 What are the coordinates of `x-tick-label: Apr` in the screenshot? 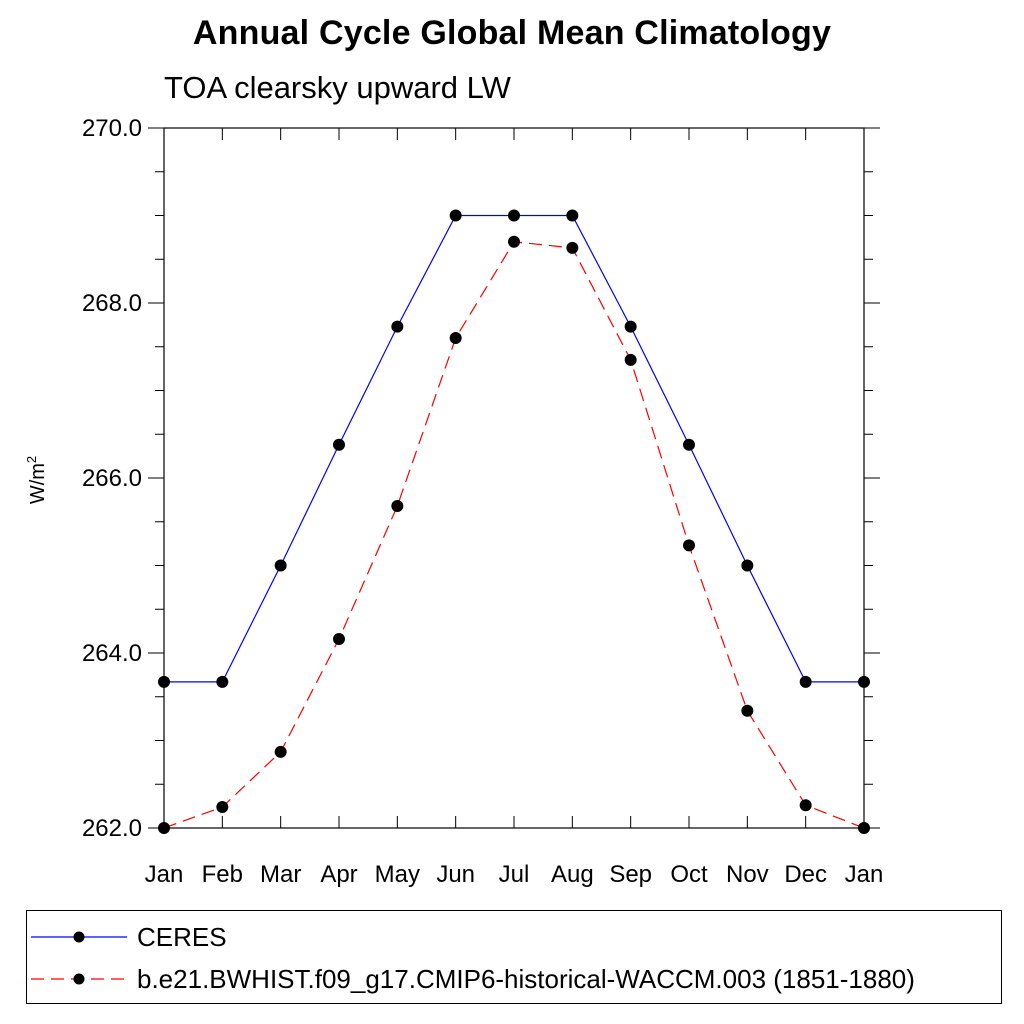 It's located at (338, 874).